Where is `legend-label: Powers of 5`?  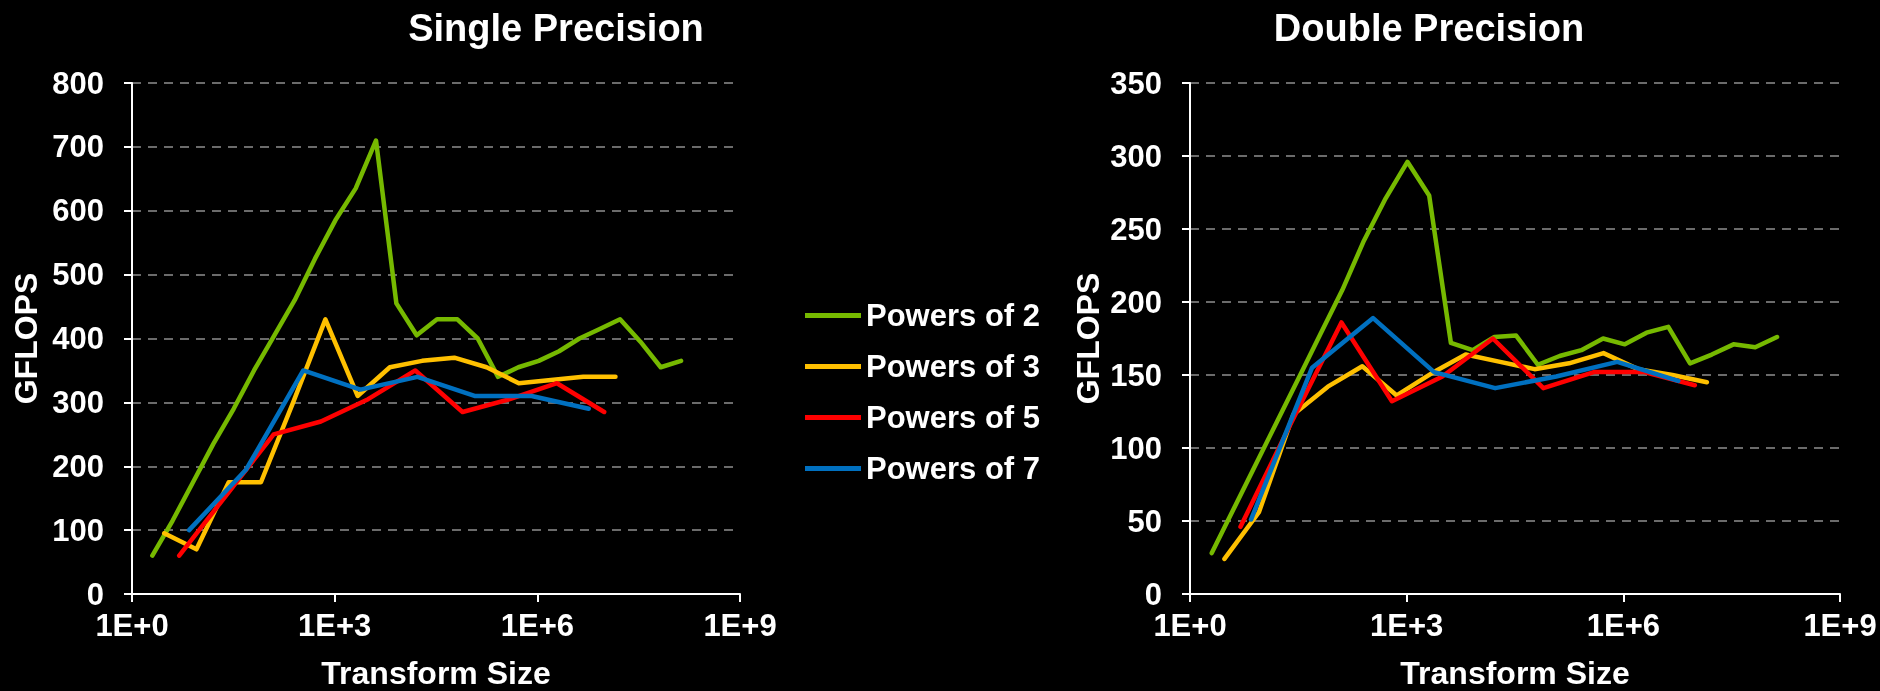 legend-label: Powers of 5 is located at coordinates (953, 417).